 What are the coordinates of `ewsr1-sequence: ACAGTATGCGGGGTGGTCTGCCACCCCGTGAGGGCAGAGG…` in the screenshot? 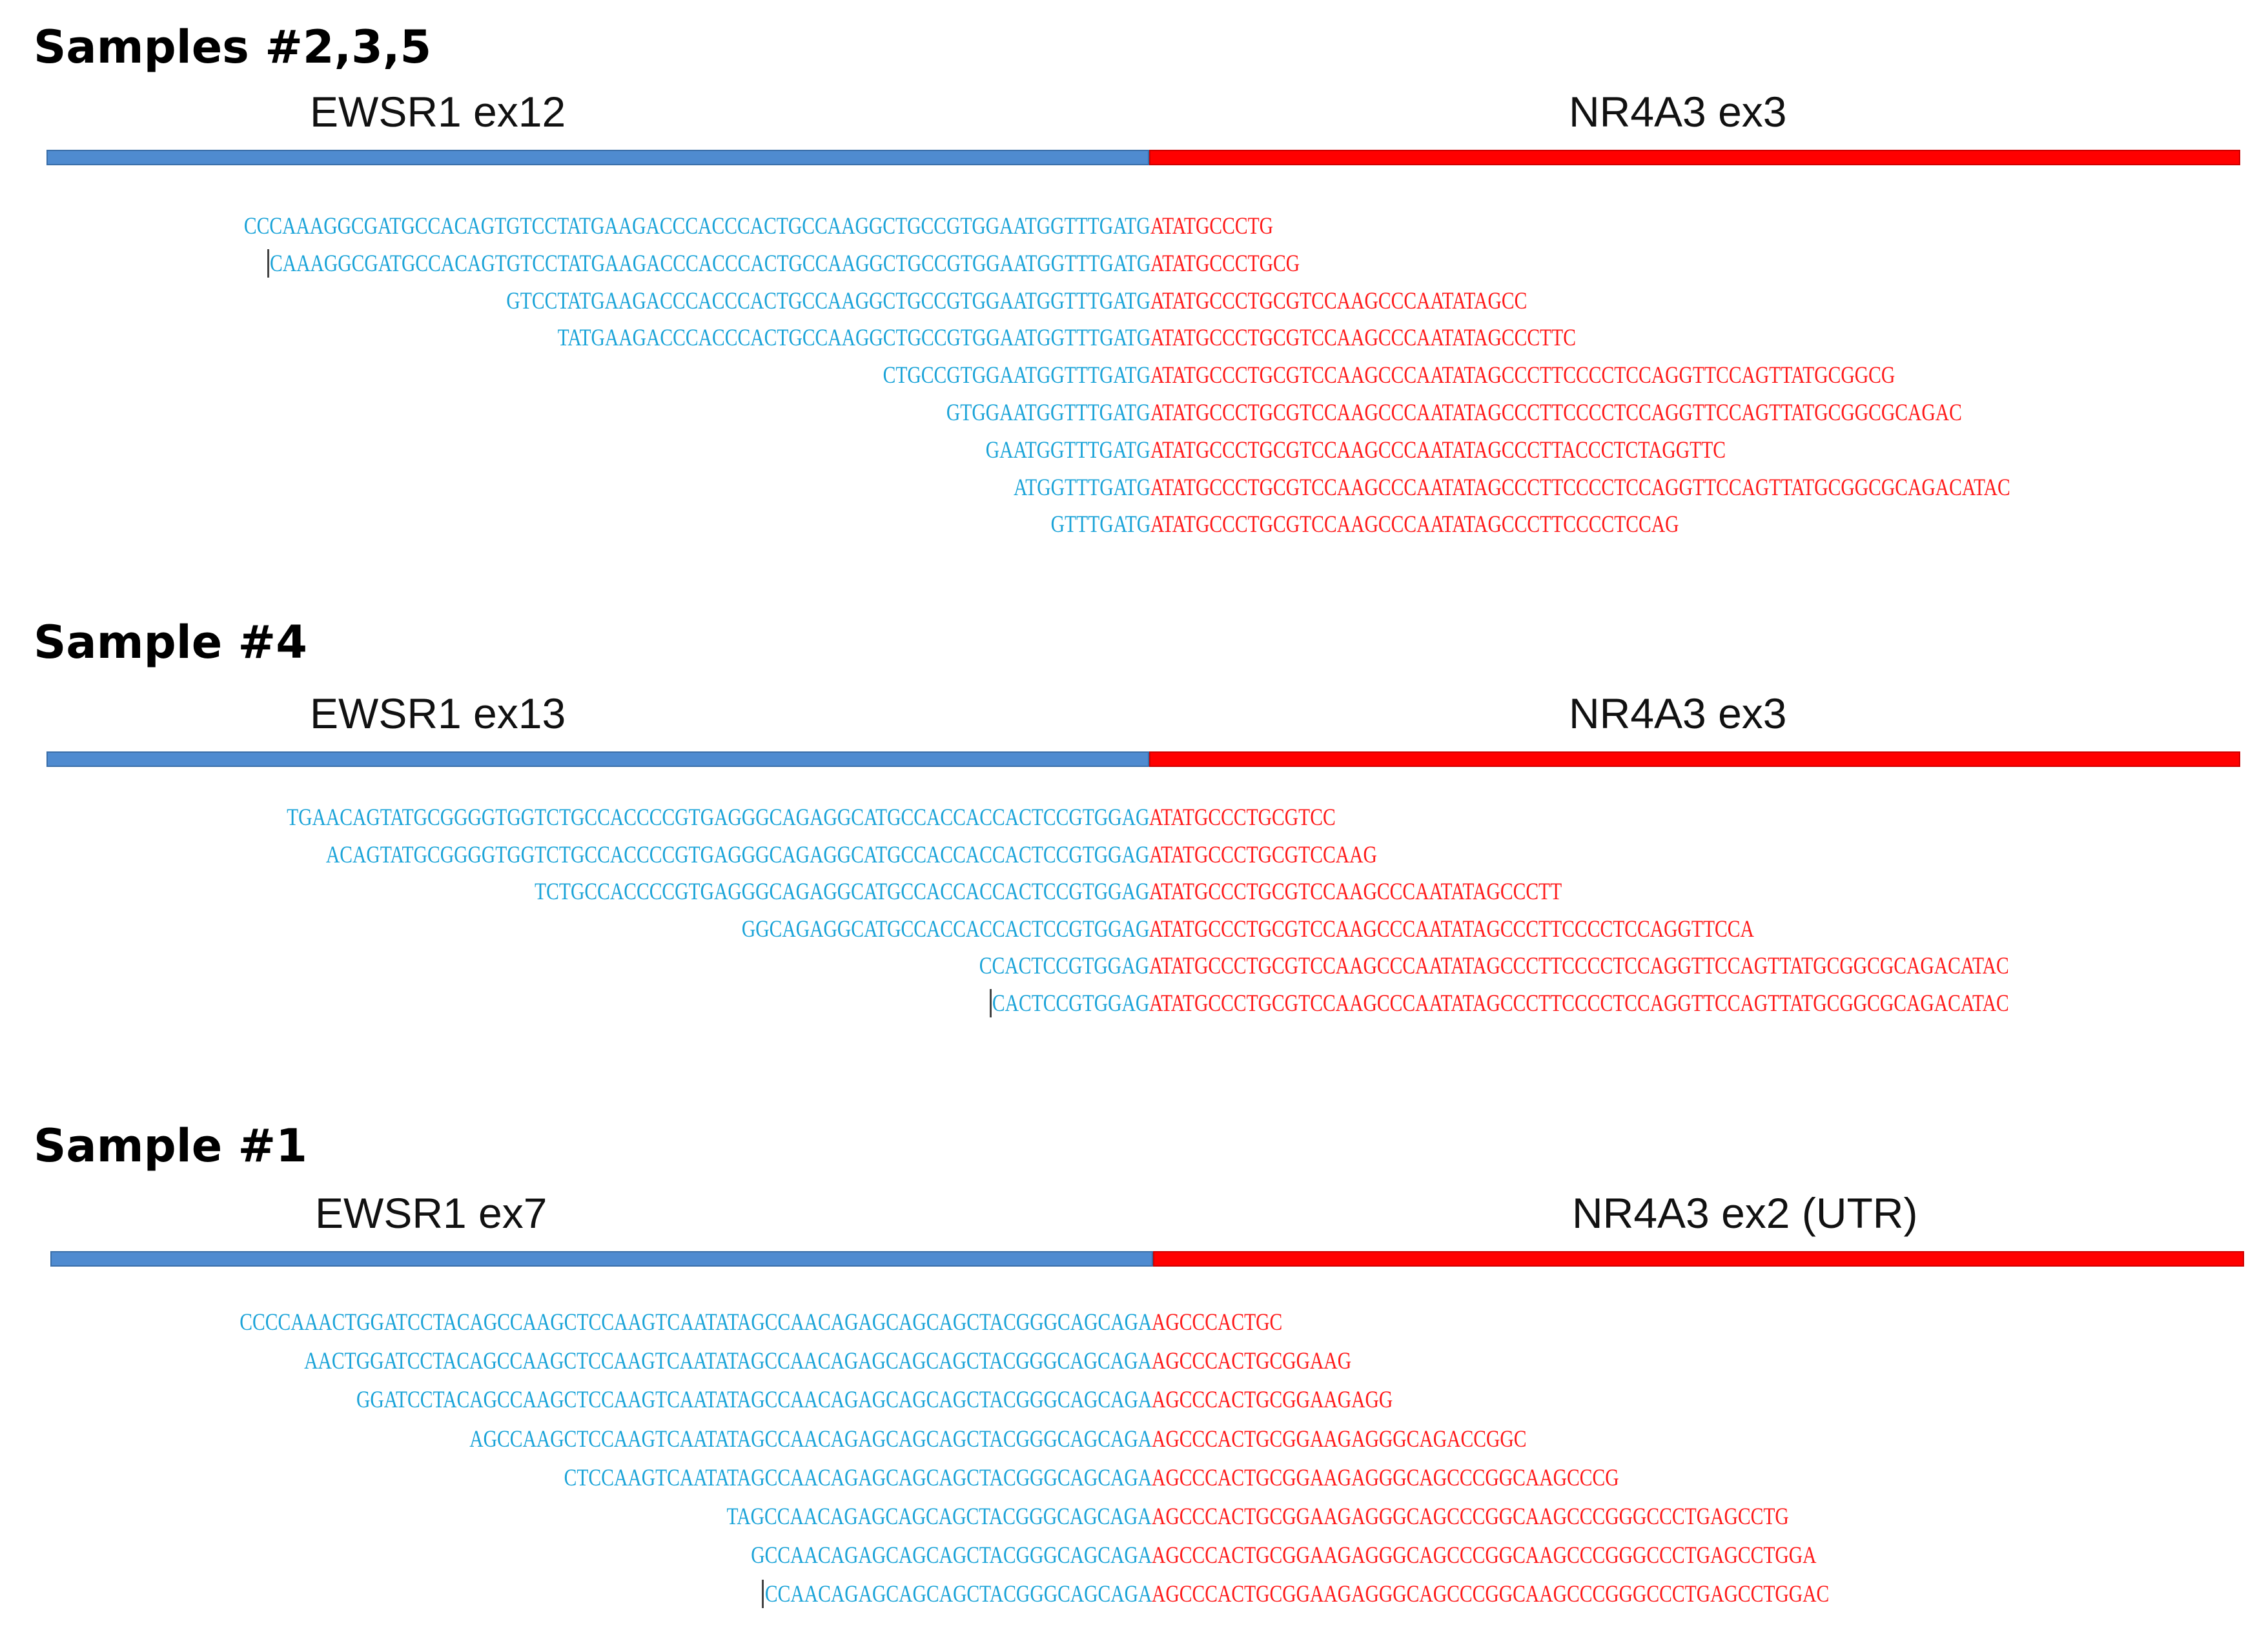 It's located at (737, 855).